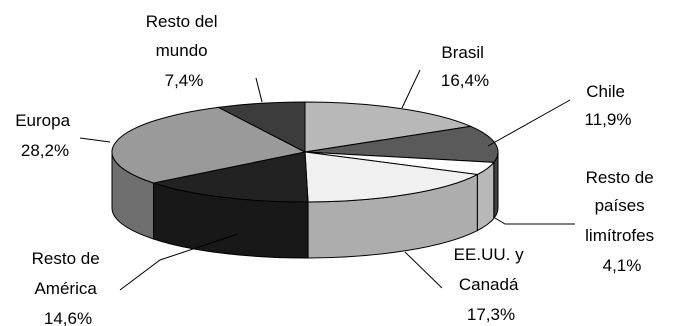 The height and width of the screenshot is (326, 673). Describe the element at coordinates (529, 123) in the screenshot. I see `leader-line-chile` at that location.